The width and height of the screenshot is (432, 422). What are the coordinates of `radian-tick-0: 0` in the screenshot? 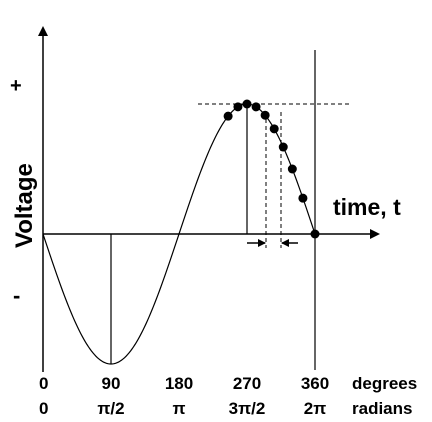 It's located at (43, 408).